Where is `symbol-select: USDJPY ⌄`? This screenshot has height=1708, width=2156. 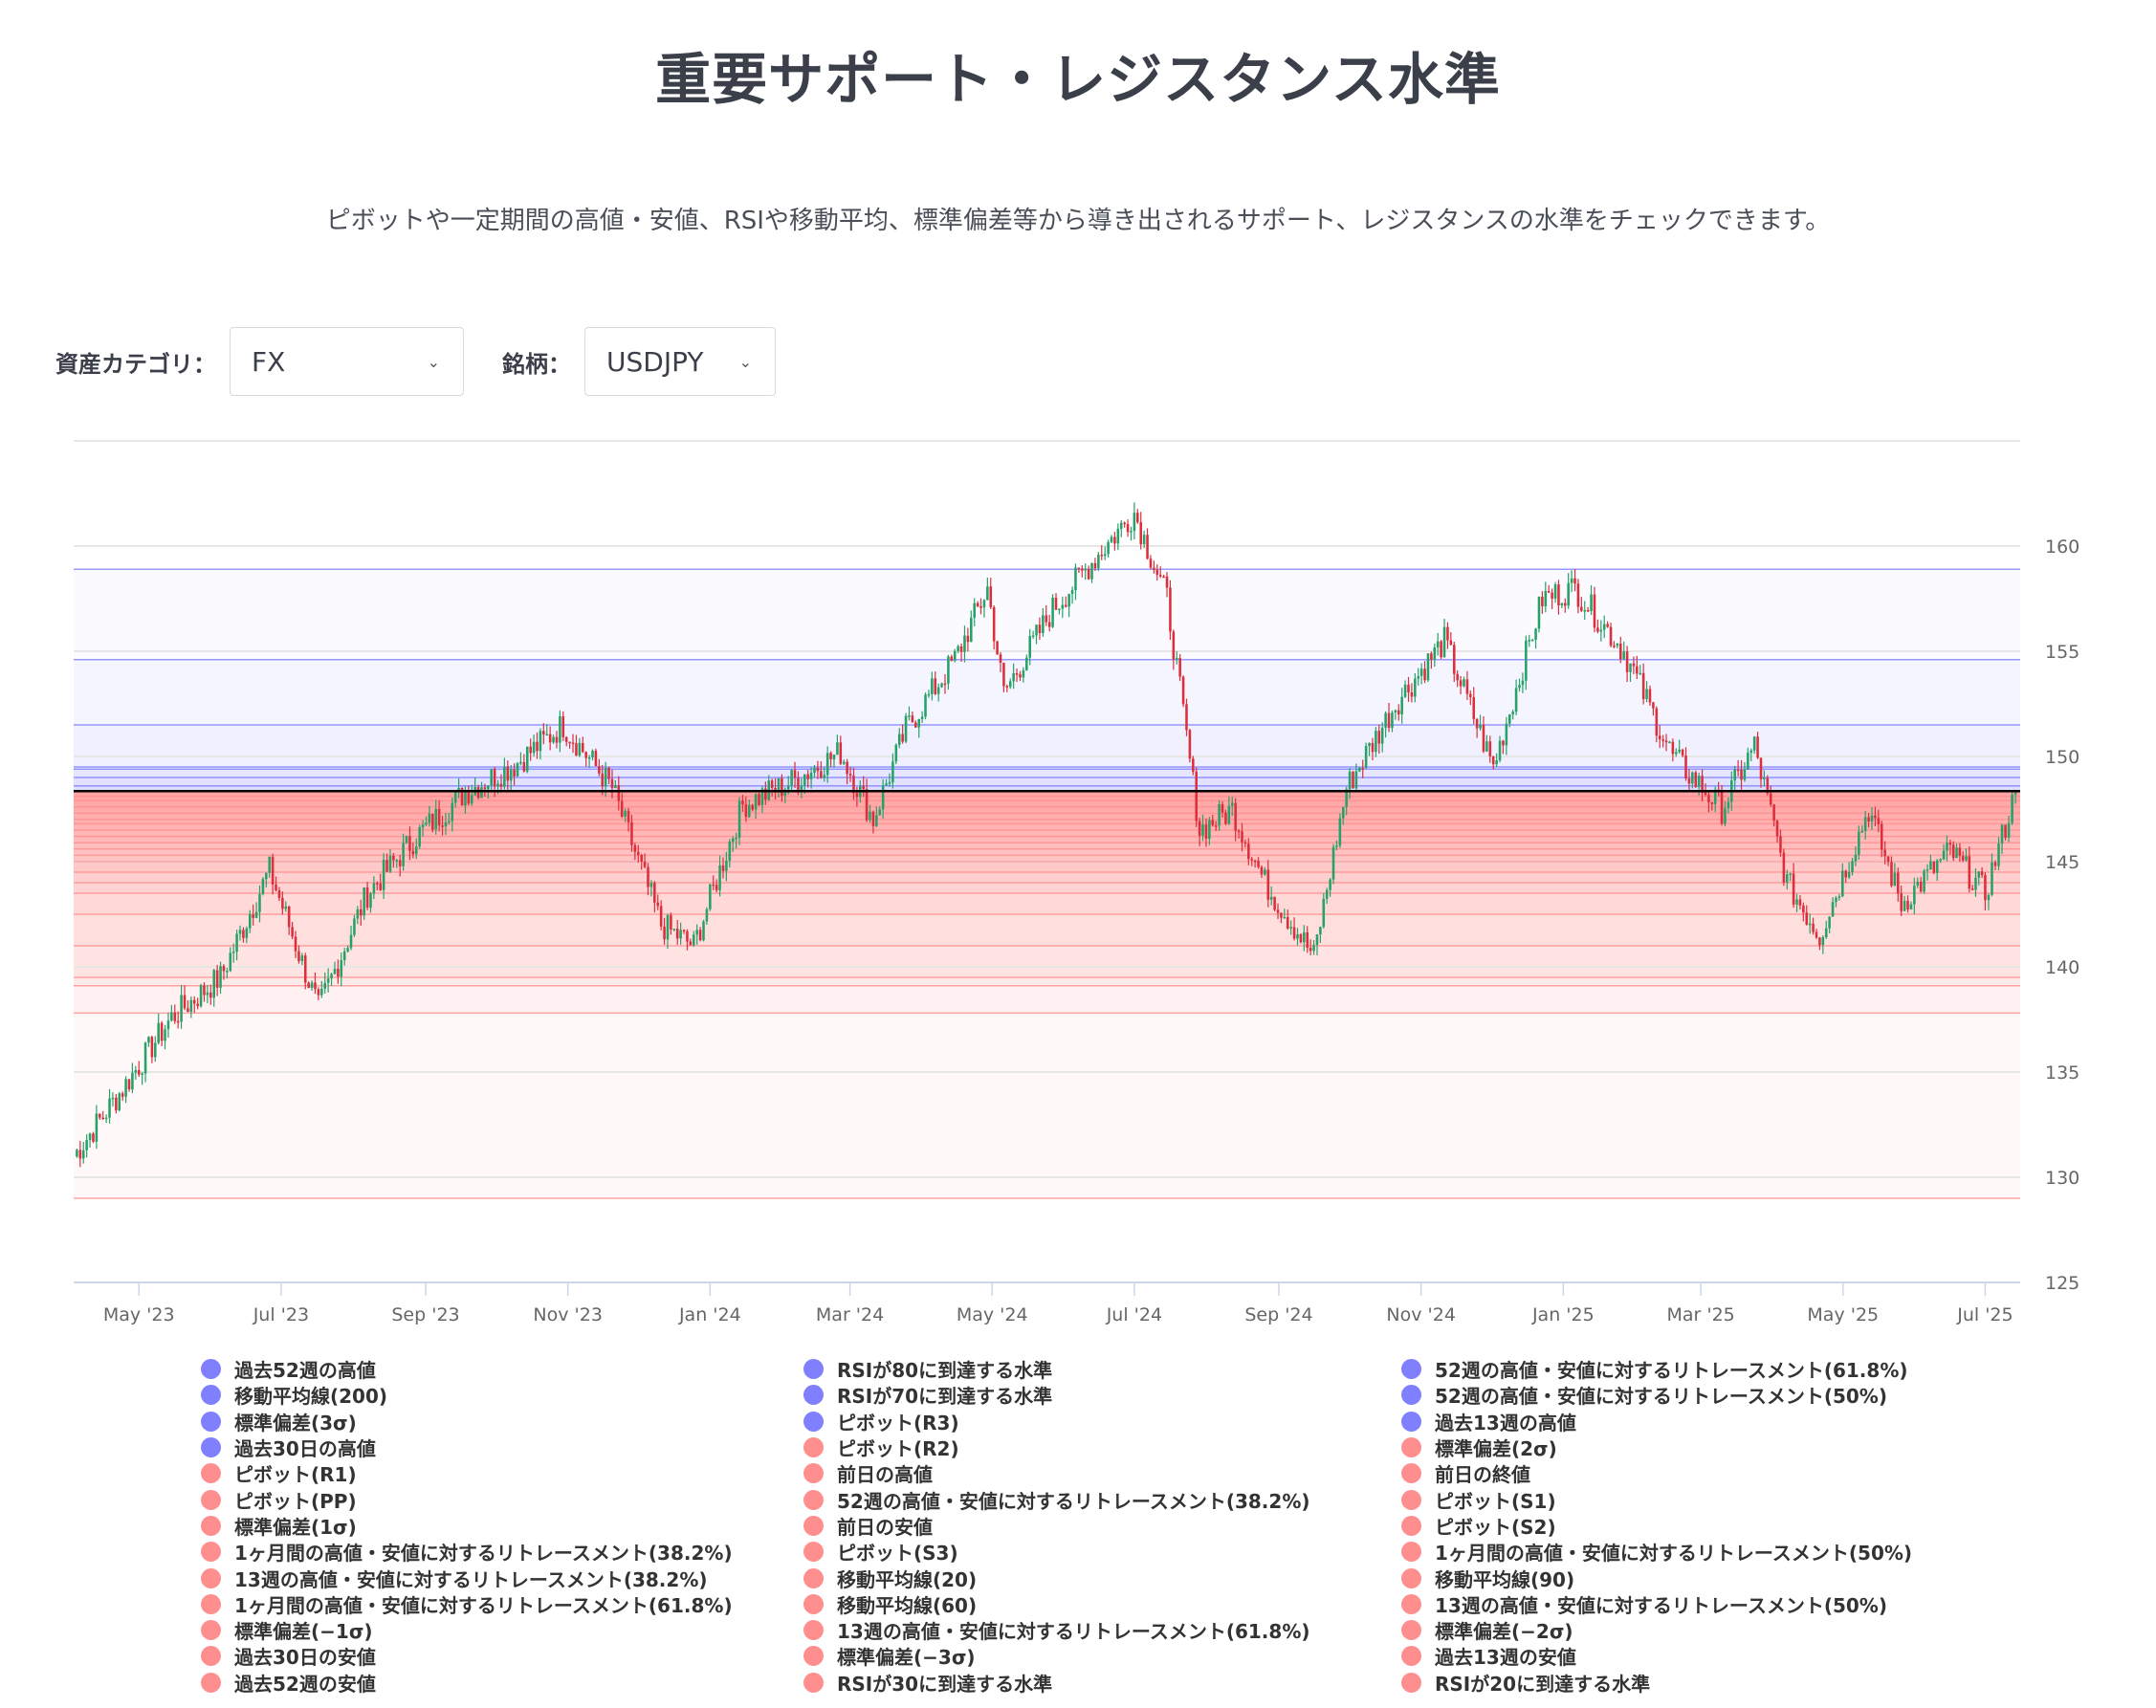 symbol-select: USDJPY ⌄ is located at coordinates (680, 361).